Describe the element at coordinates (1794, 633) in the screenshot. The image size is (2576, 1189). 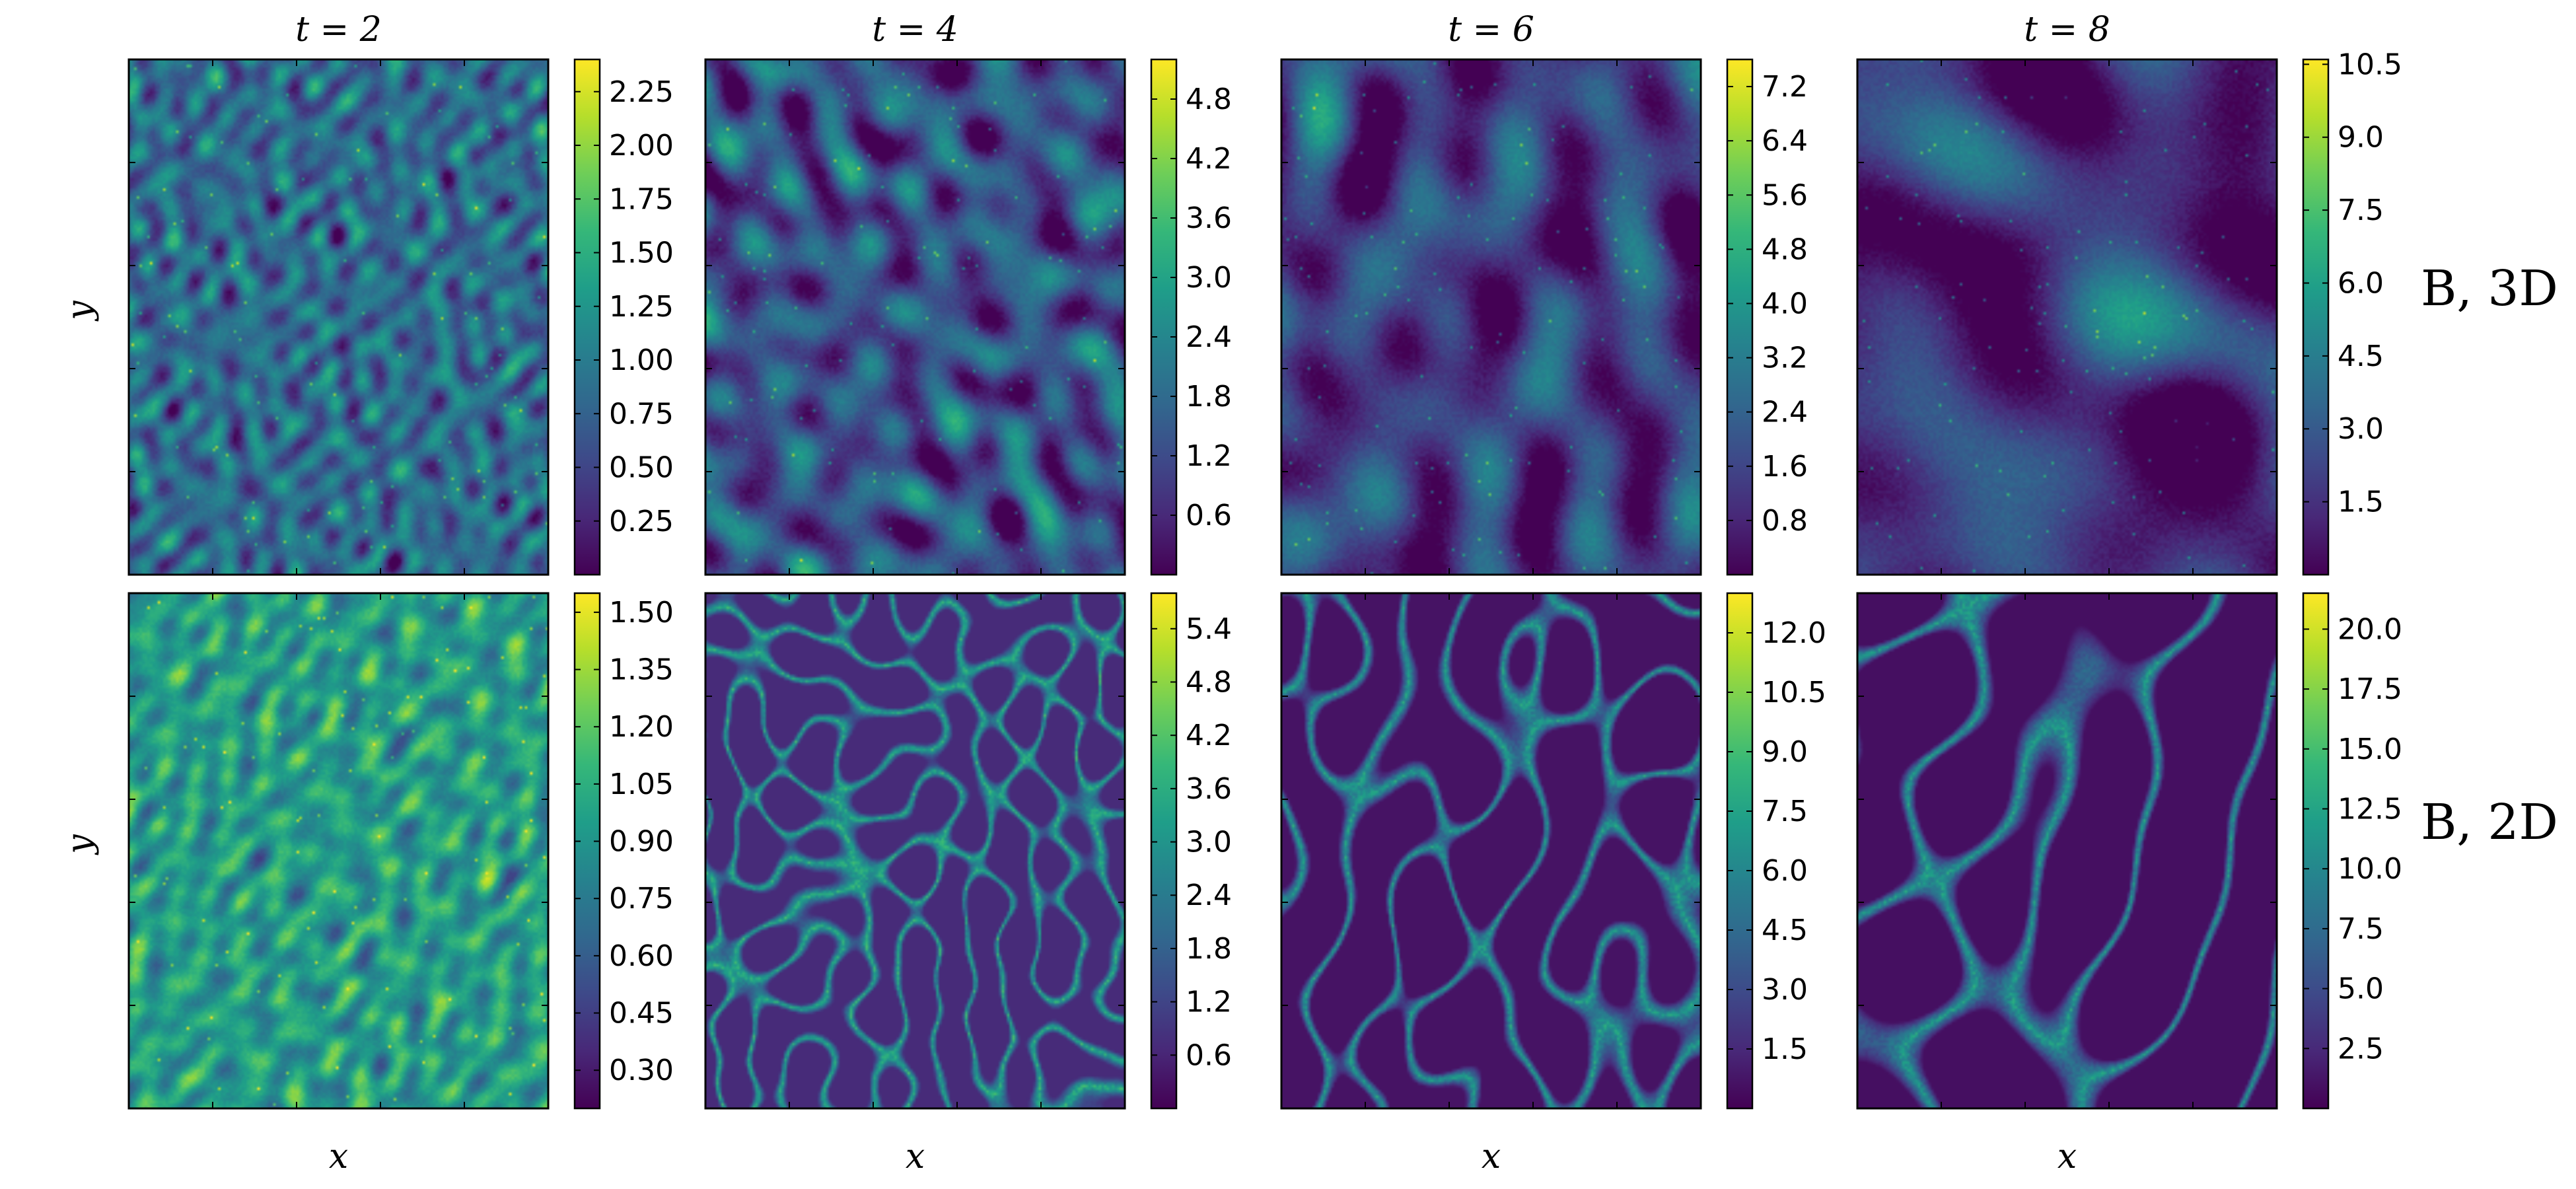
I see `colorbar-tick-label: 12.0` at that location.